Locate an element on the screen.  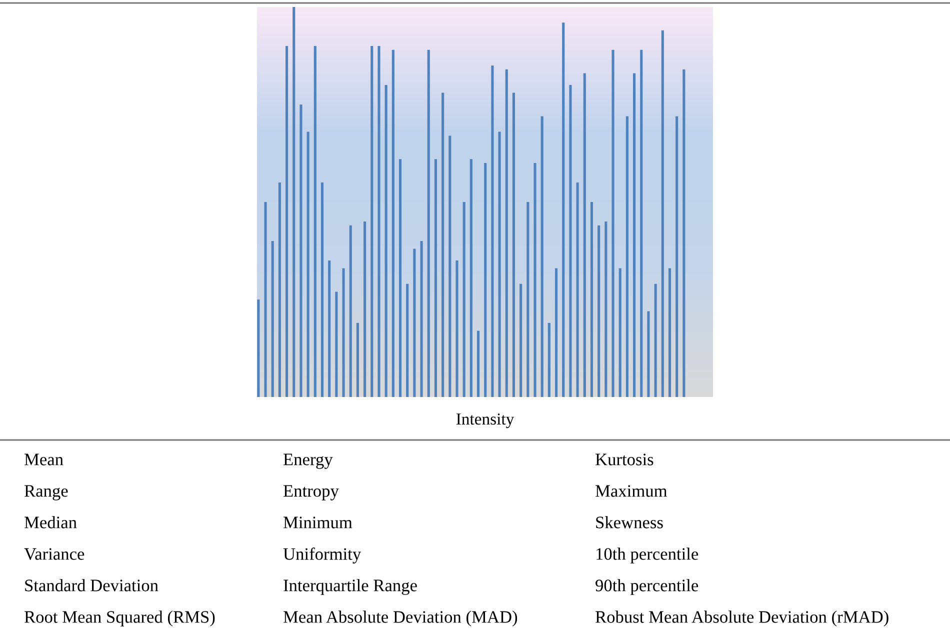
text: Entropy is located at coordinates (311, 492).